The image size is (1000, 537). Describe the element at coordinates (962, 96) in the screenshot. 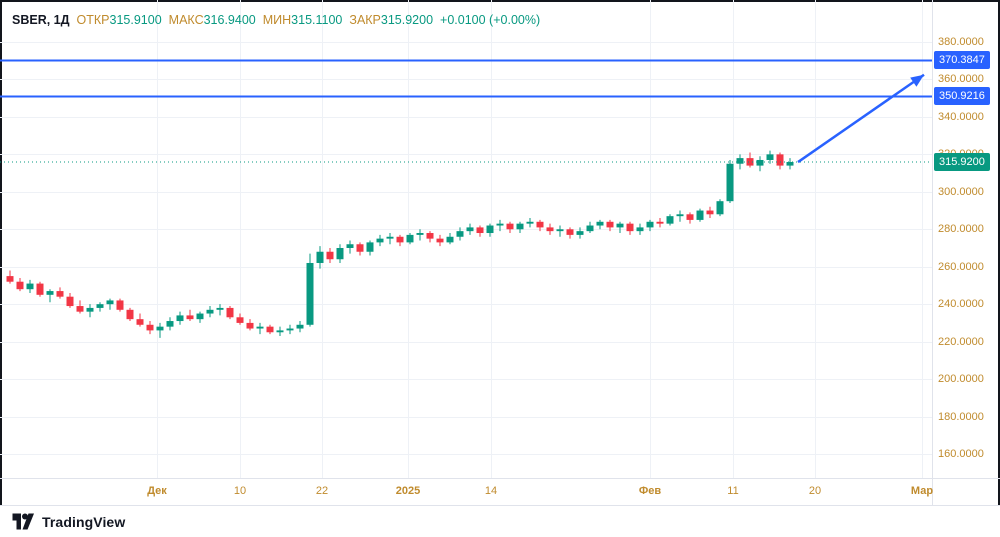

I see `price-label-badge: 350.9216` at that location.